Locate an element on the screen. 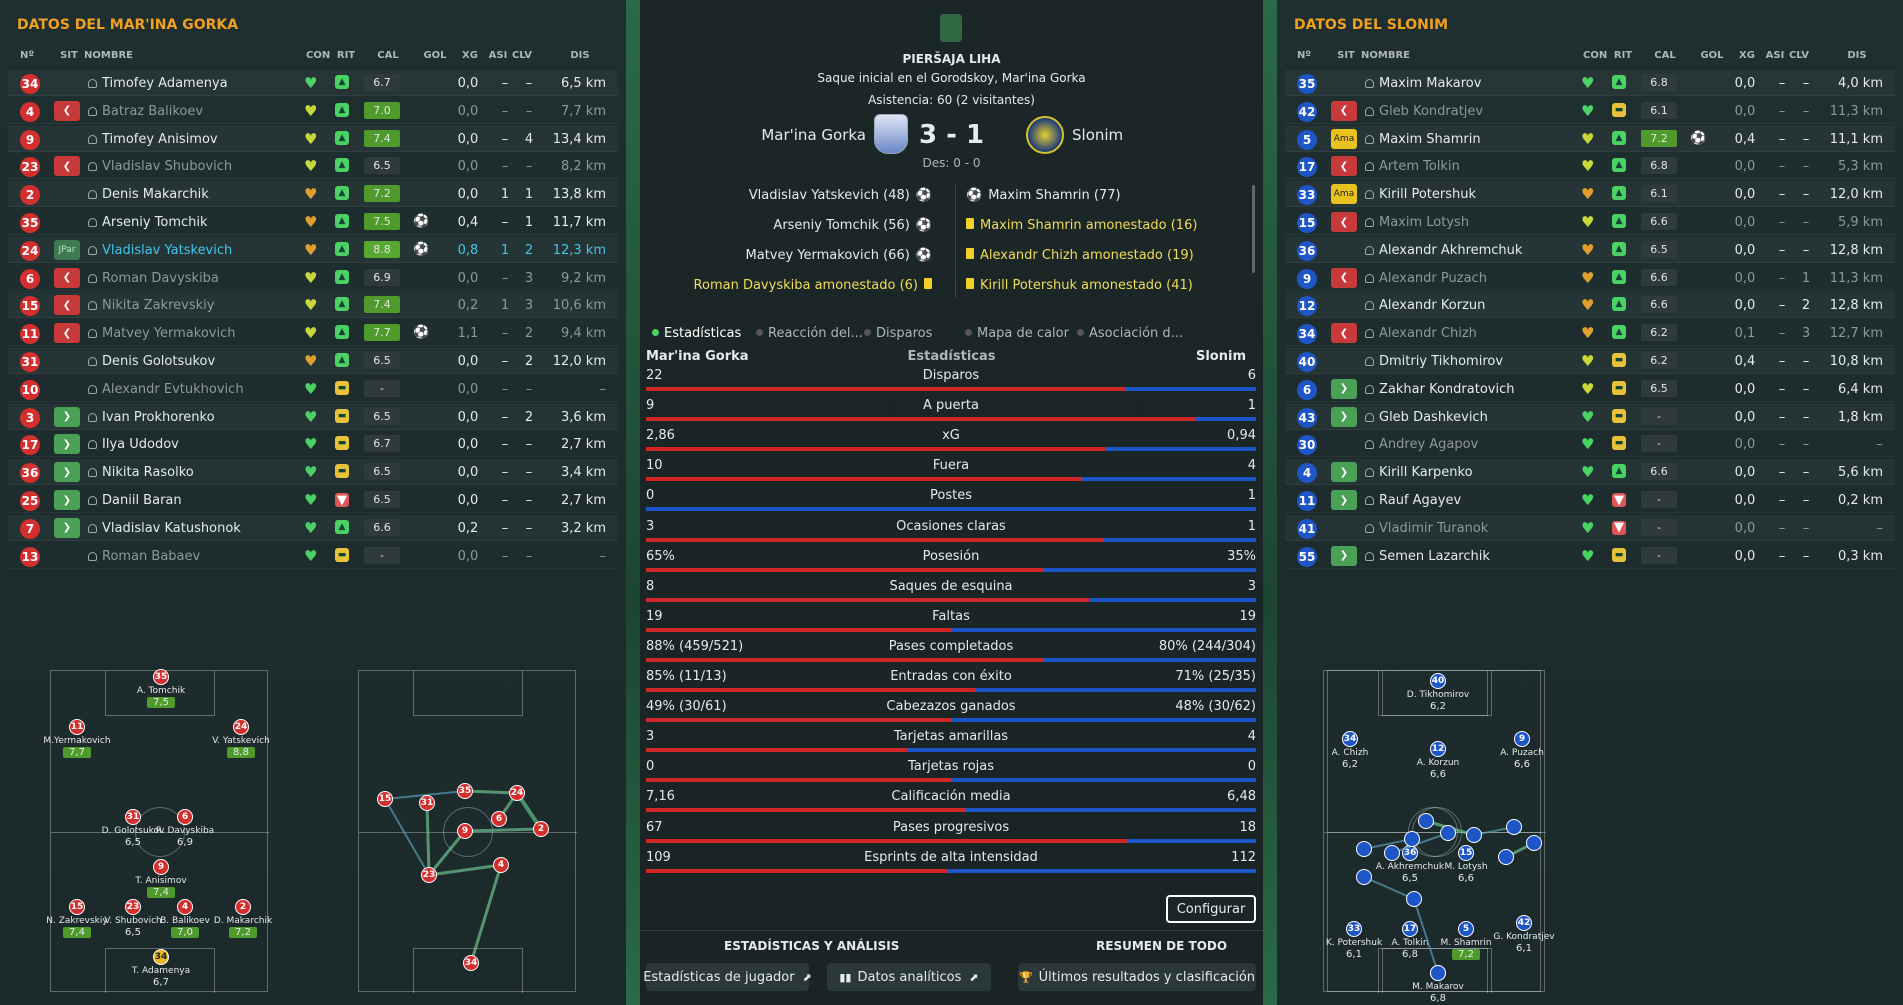 Image resolution: width=1903 pixels, height=1005 pixels. col-header-name: NOMBRE is located at coordinates (108, 55).